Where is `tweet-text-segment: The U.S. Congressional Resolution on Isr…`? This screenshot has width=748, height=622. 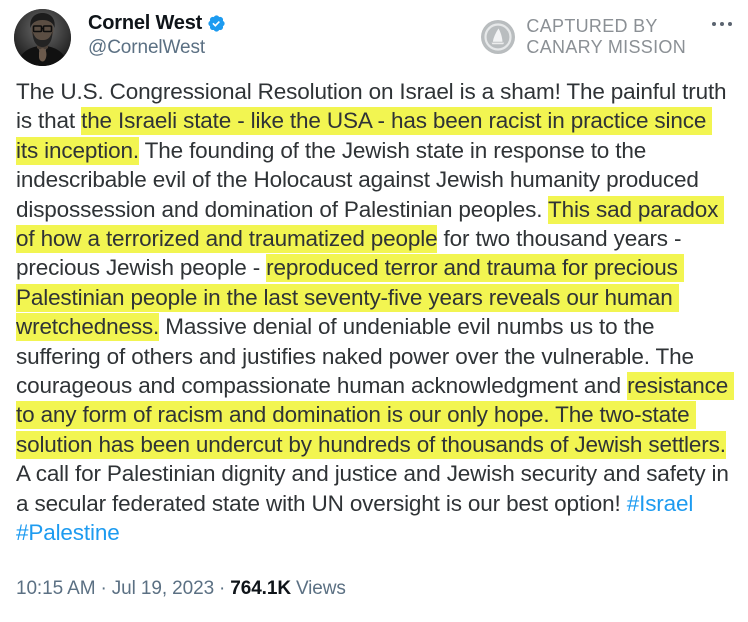 tweet-text-segment: The U.S. Congressional Resolution on Isr… is located at coordinates (374, 106).